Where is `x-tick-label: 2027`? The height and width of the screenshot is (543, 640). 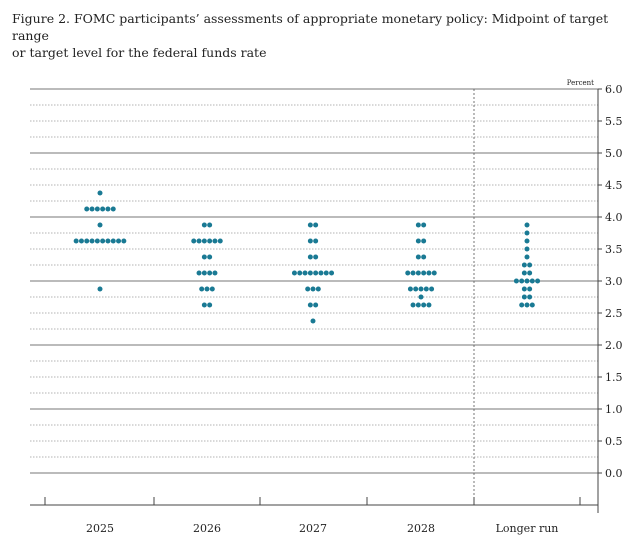
x-tick-label: 2027 is located at coordinates (313, 528).